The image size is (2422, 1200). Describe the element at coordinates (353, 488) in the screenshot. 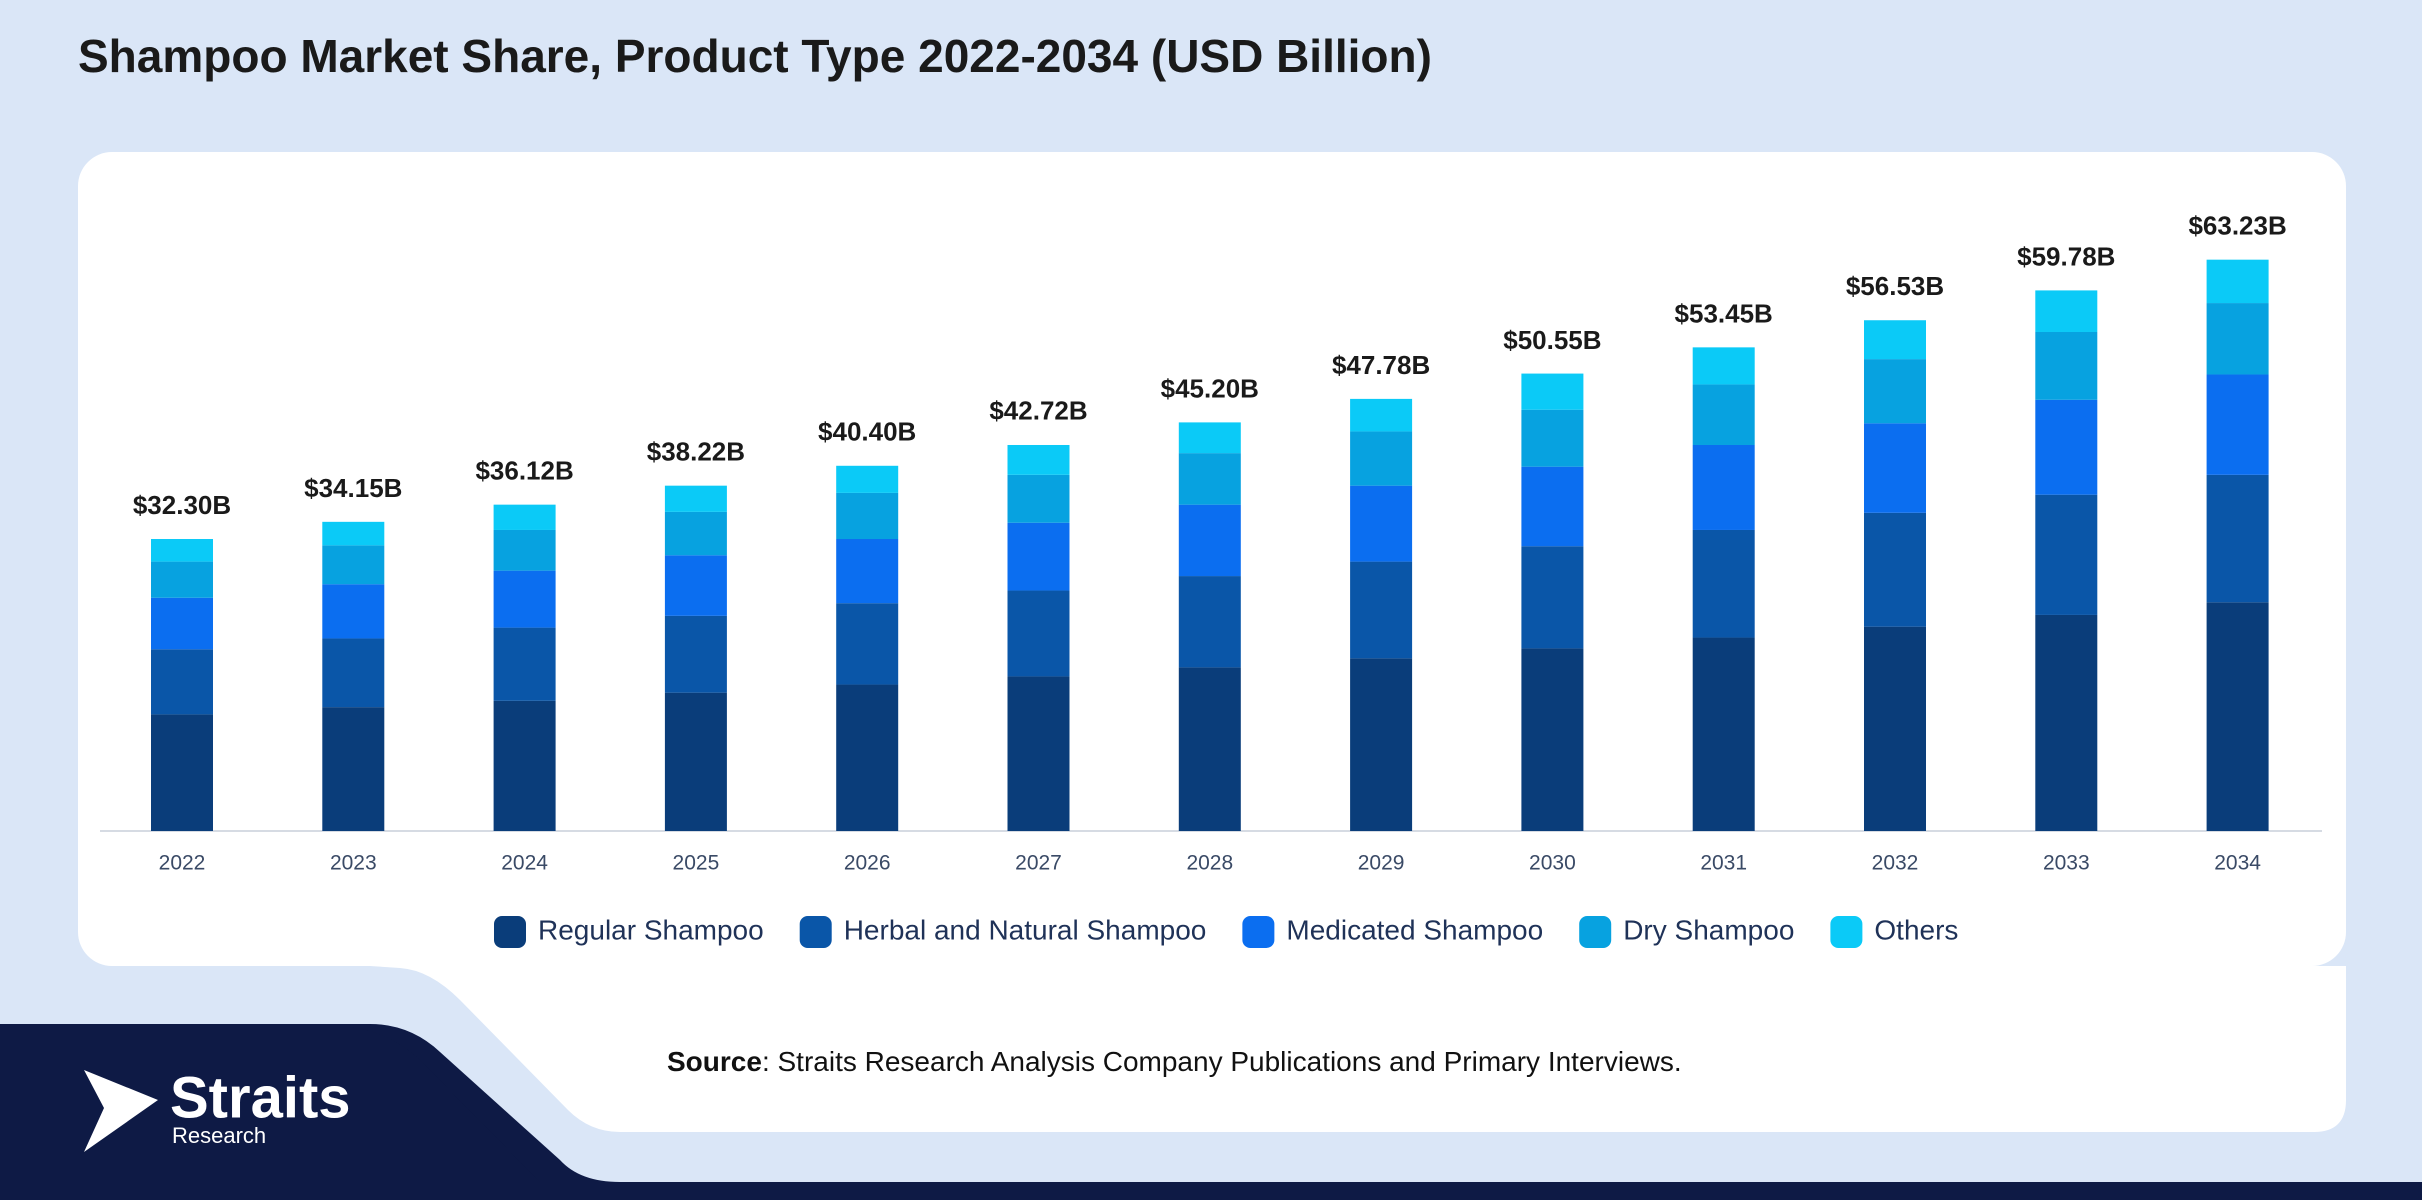

I see `total-label: $34.15B` at that location.